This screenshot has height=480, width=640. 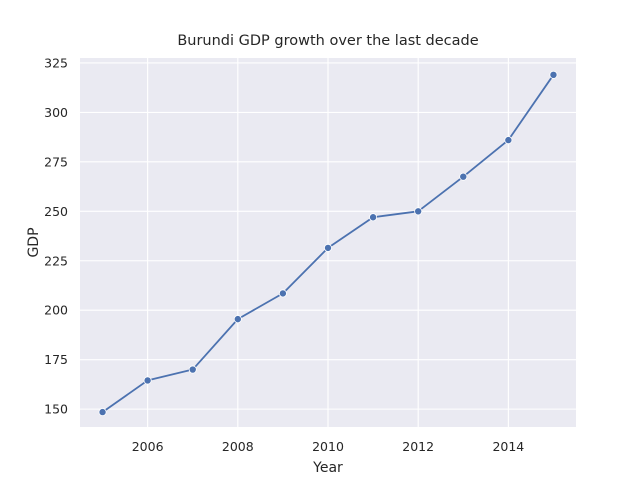 I want to click on x-axis-title: Year, so click(x=327, y=468).